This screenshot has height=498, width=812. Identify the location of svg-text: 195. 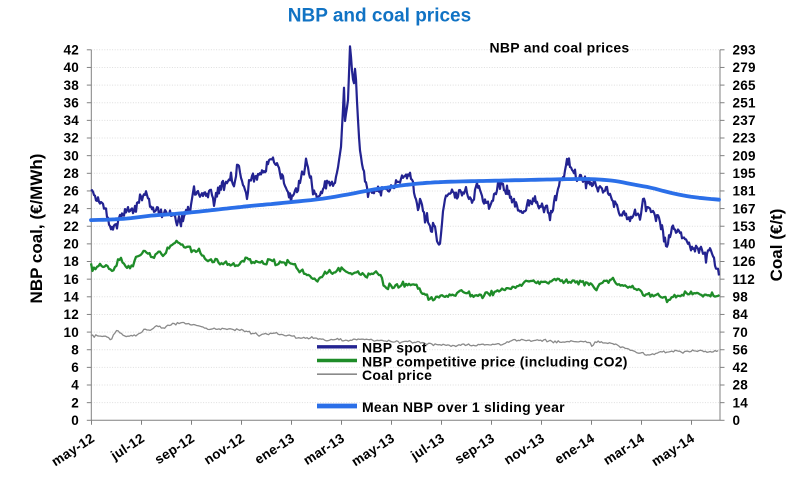
(745, 173).